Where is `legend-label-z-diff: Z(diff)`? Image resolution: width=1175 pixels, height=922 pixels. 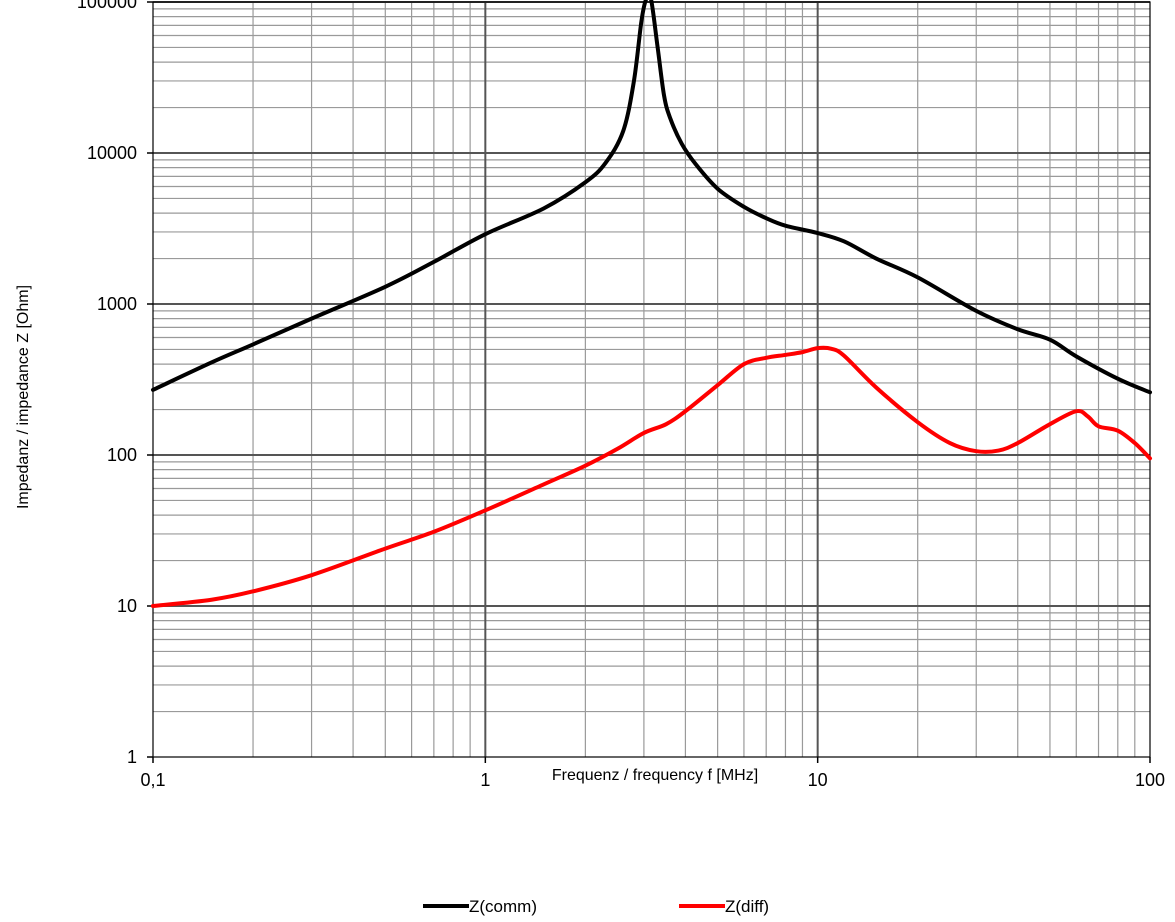
legend-label-z-diff: Z(diff) is located at coordinates (747, 906).